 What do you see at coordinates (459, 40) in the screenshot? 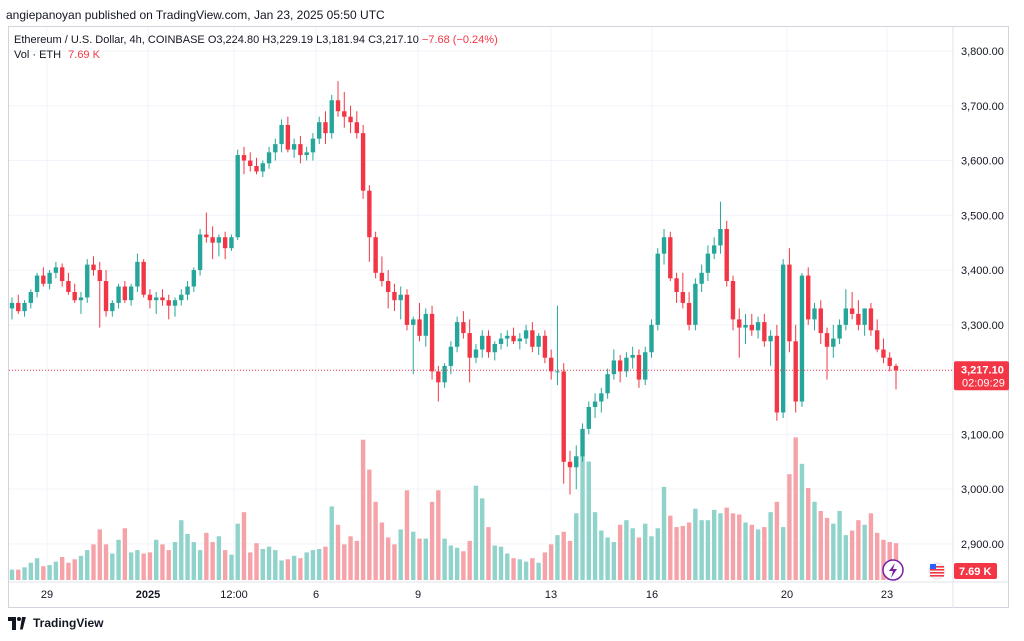
I see `change-value: −7.68 (−0.24%)` at bounding box center [459, 40].